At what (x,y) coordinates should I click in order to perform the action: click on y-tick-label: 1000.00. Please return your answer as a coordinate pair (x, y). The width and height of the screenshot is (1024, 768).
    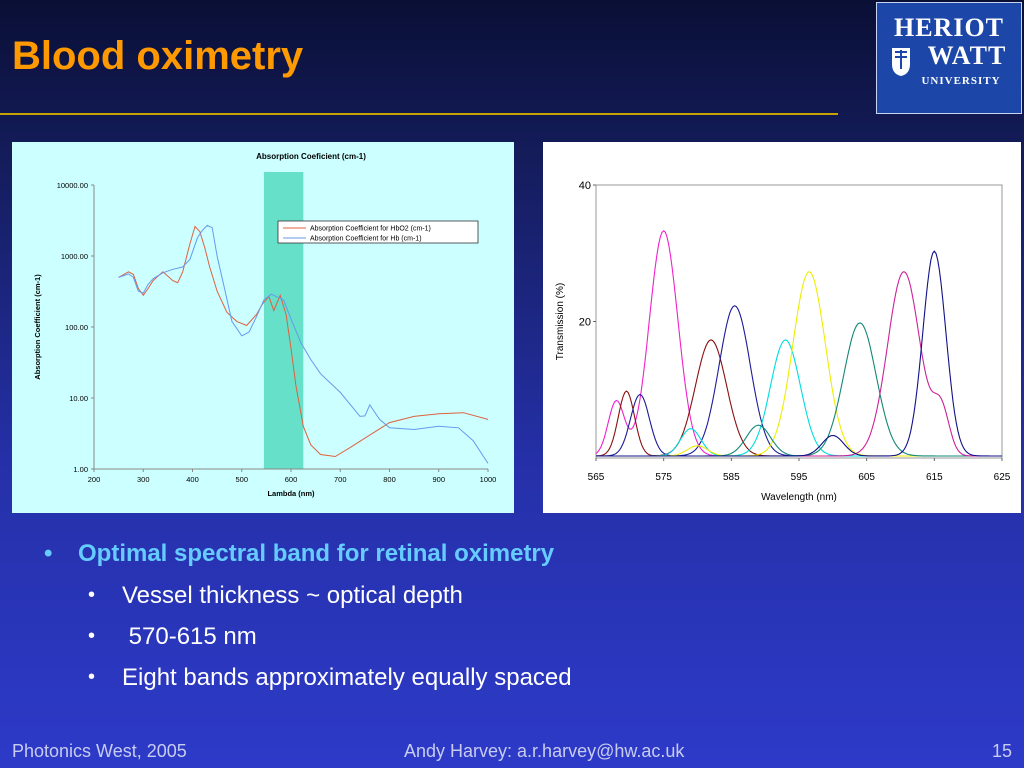
    Looking at the image, I should click on (74, 256).